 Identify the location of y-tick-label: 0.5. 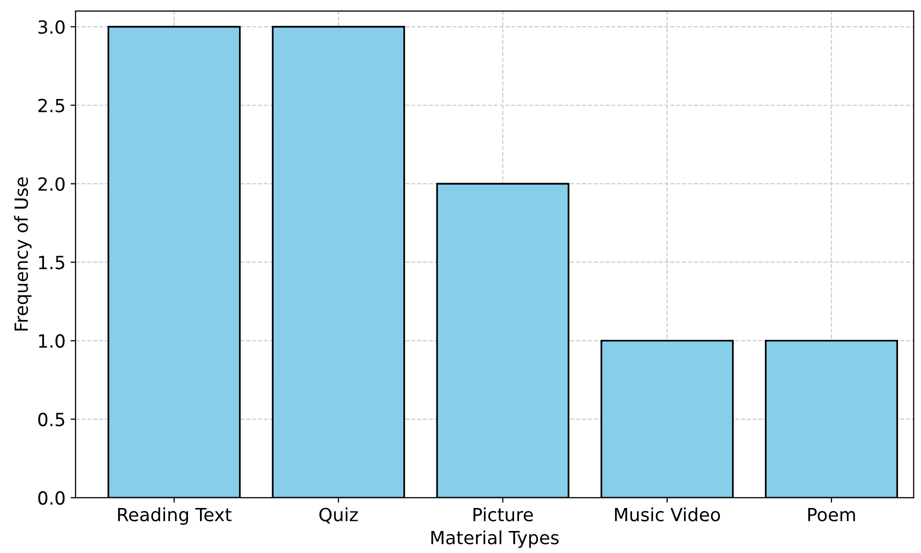
(51, 419).